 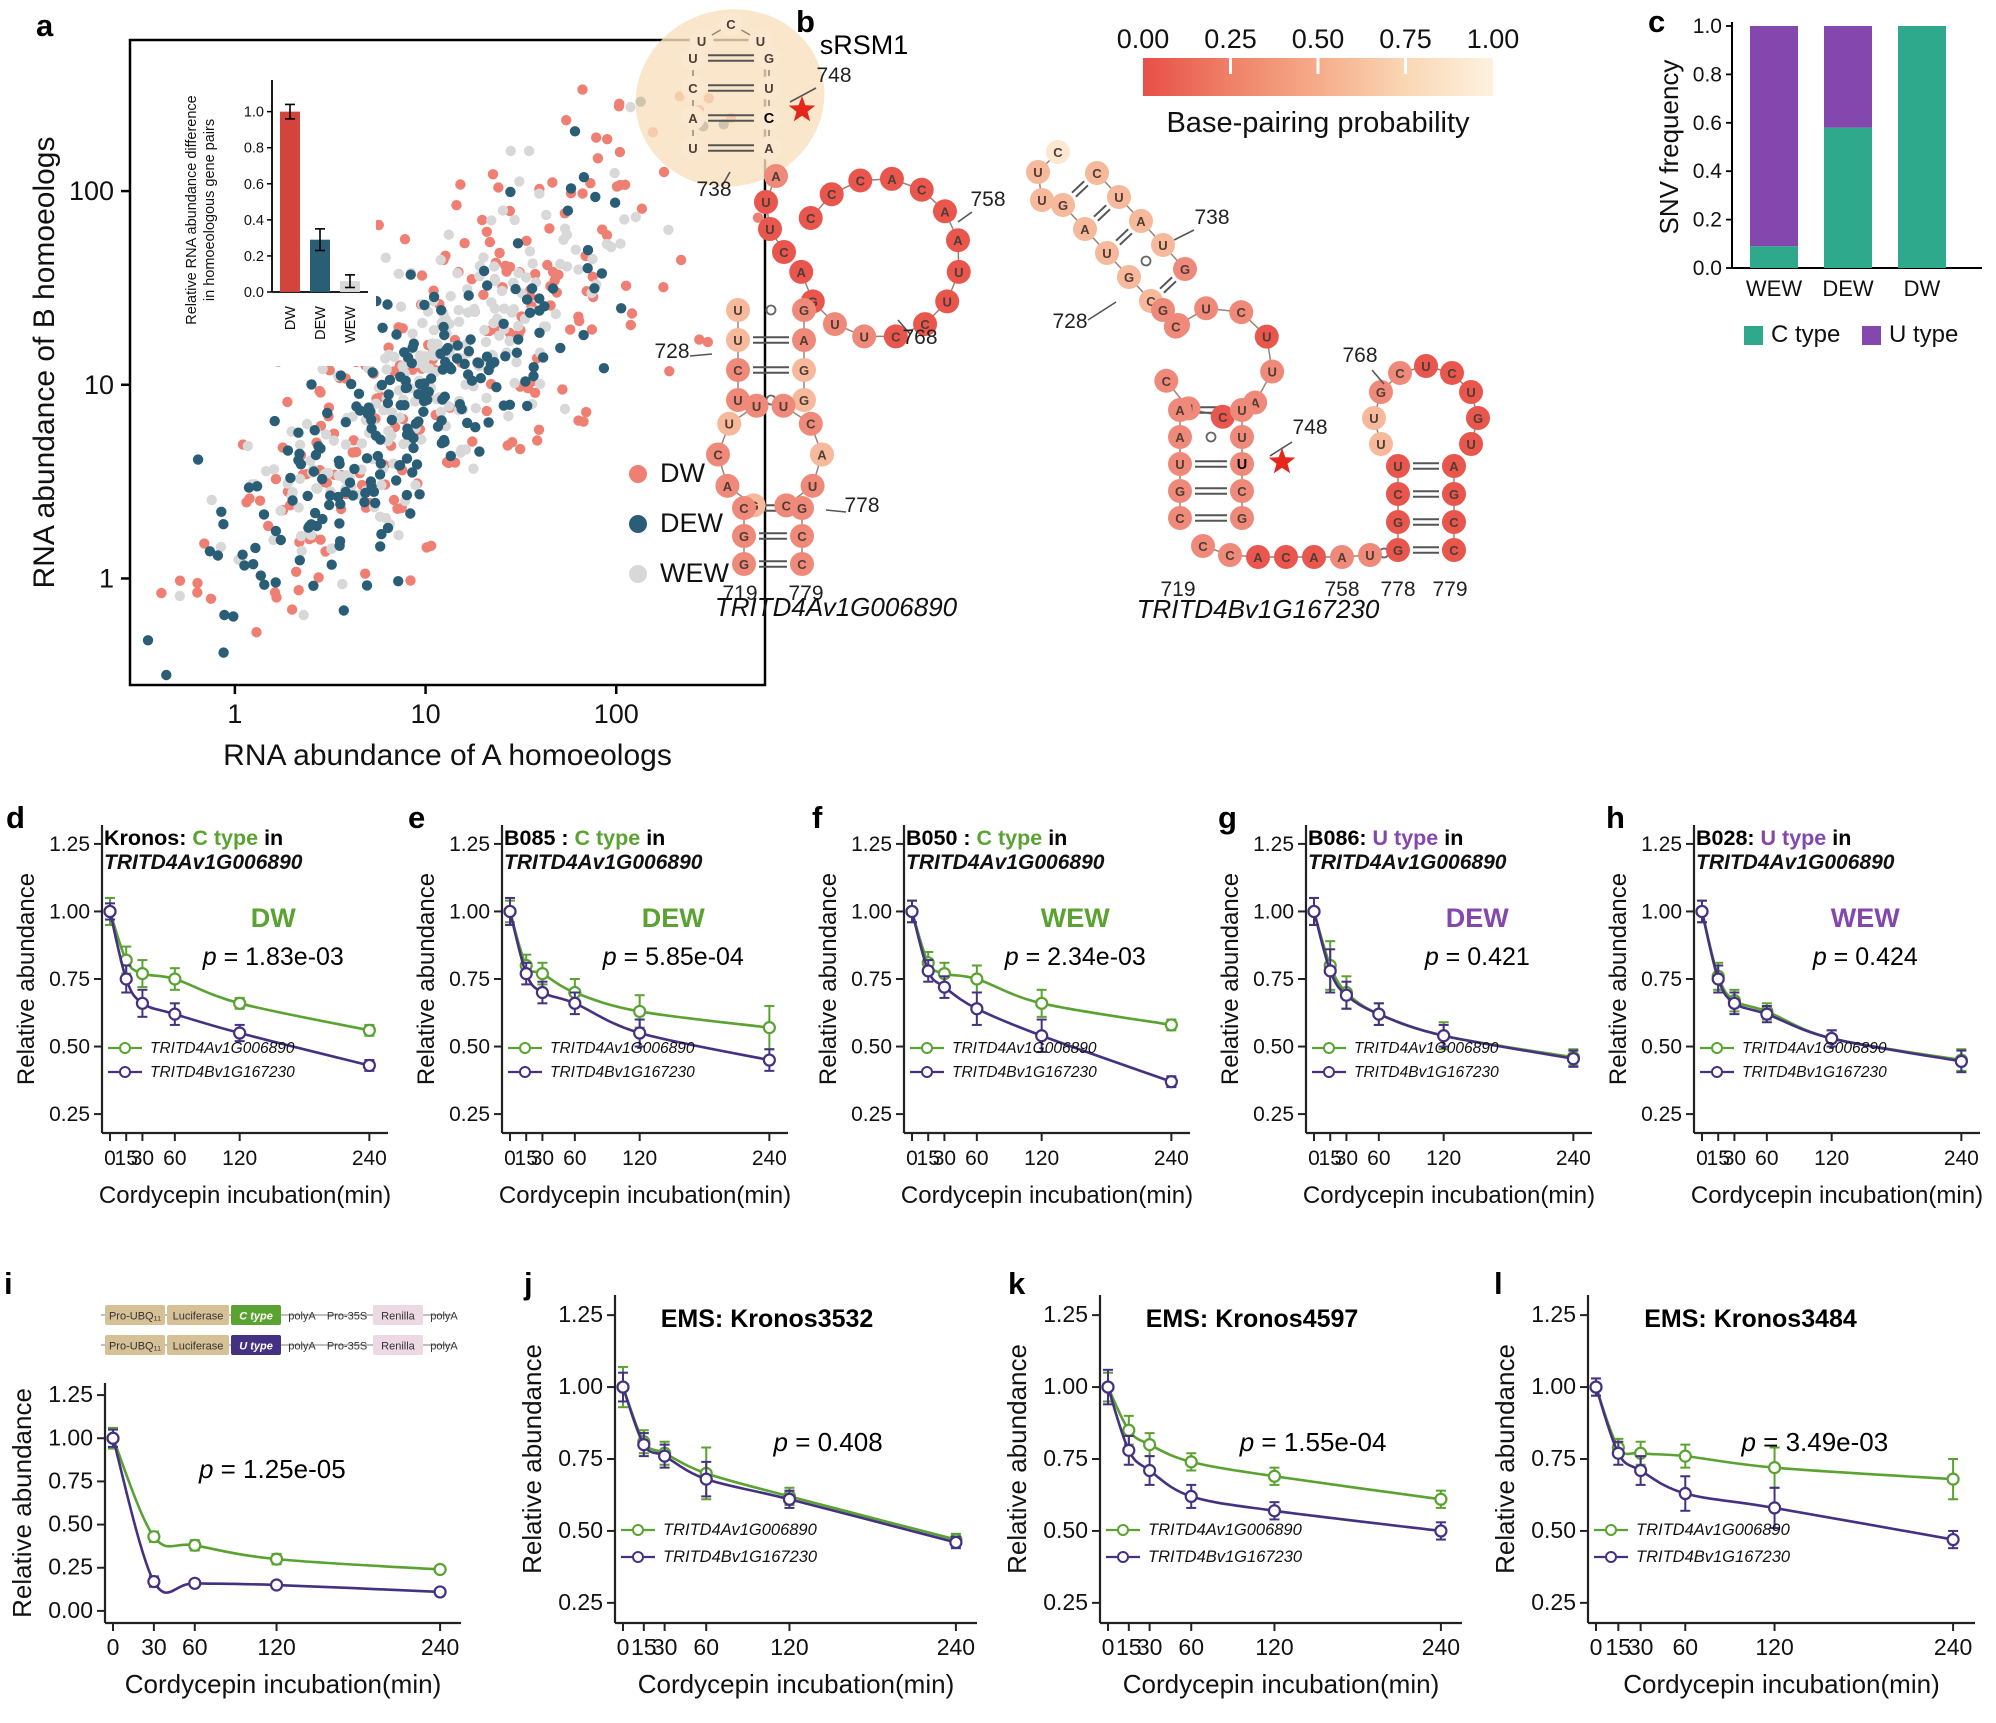 I want to click on colorbar-title: Base-pairing probability, so click(x=1318, y=123).